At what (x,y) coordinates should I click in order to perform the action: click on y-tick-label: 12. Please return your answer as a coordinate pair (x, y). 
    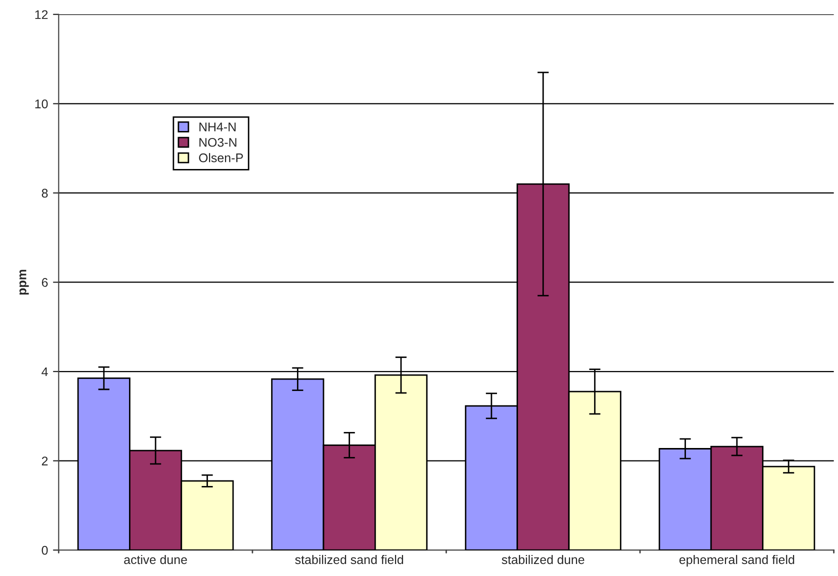
    Looking at the image, I should click on (41, 14).